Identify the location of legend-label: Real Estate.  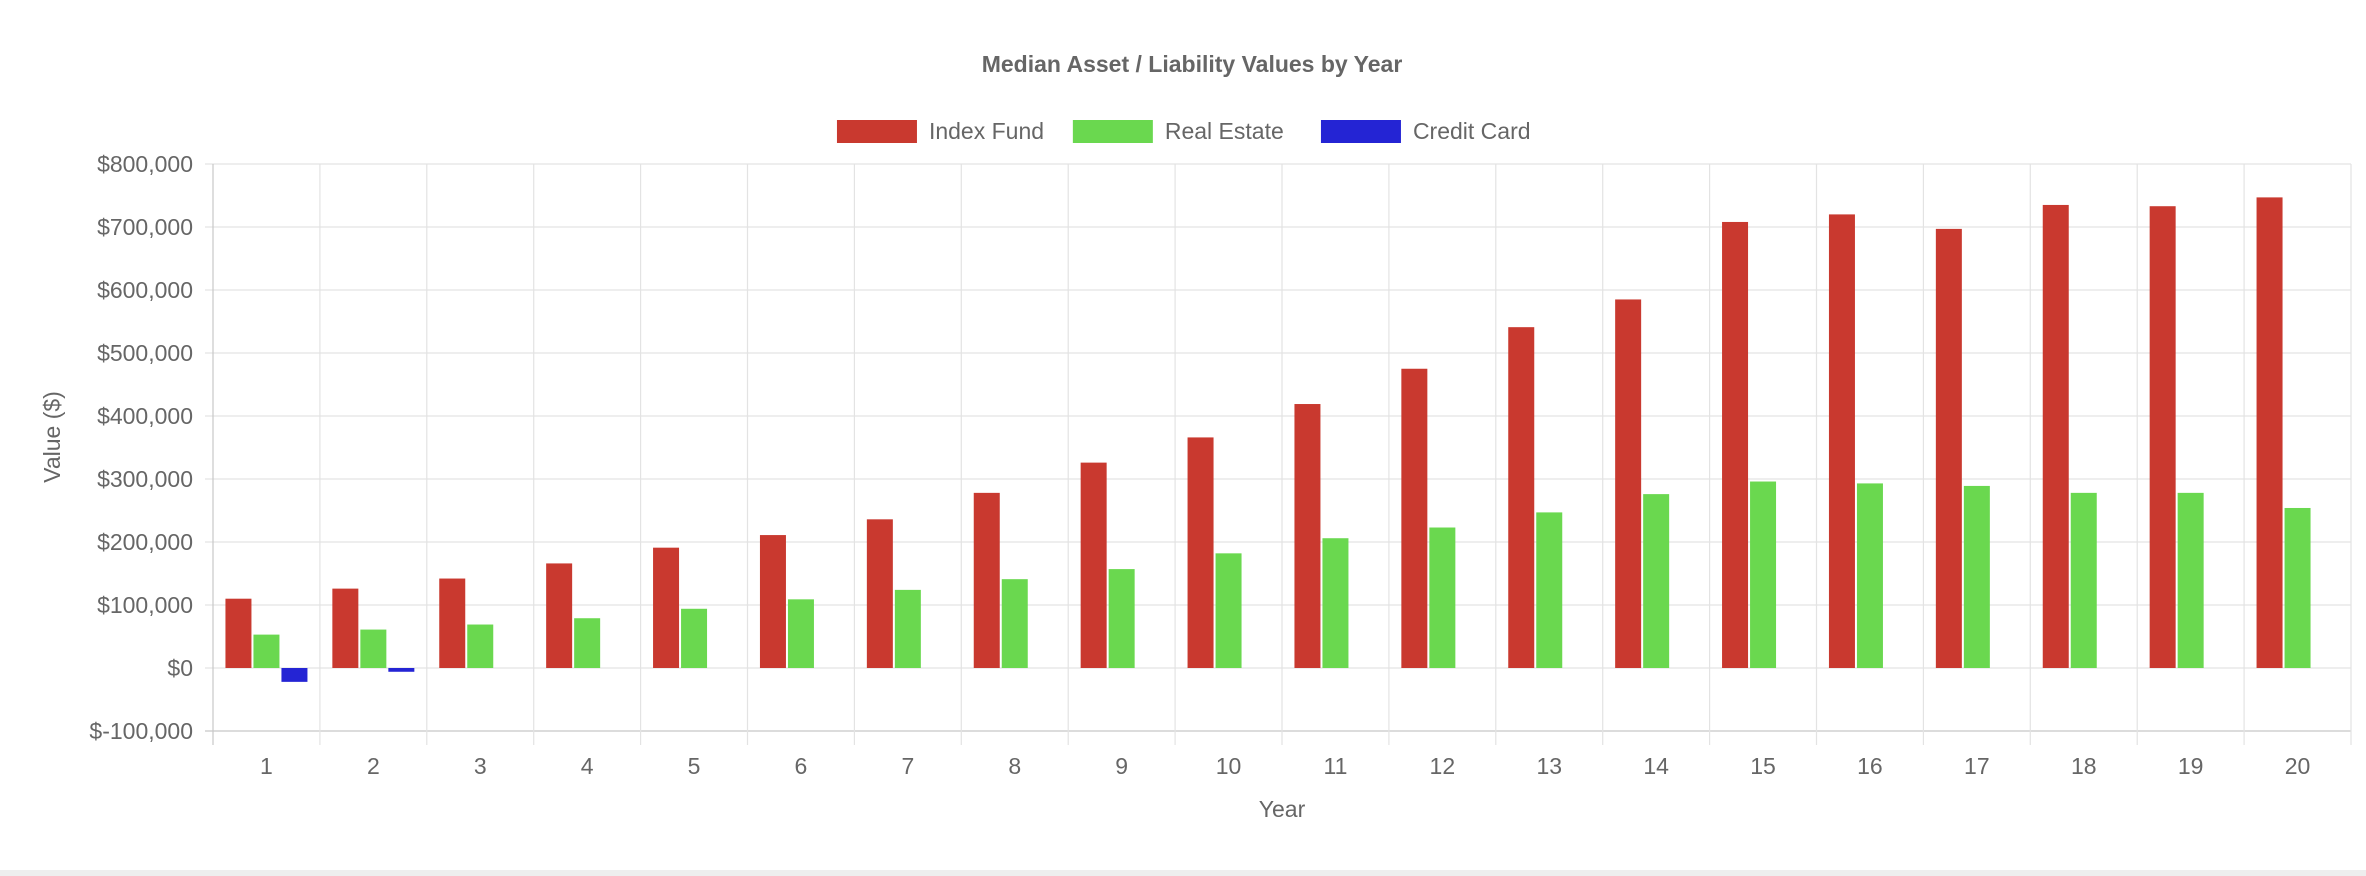
(1224, 131).